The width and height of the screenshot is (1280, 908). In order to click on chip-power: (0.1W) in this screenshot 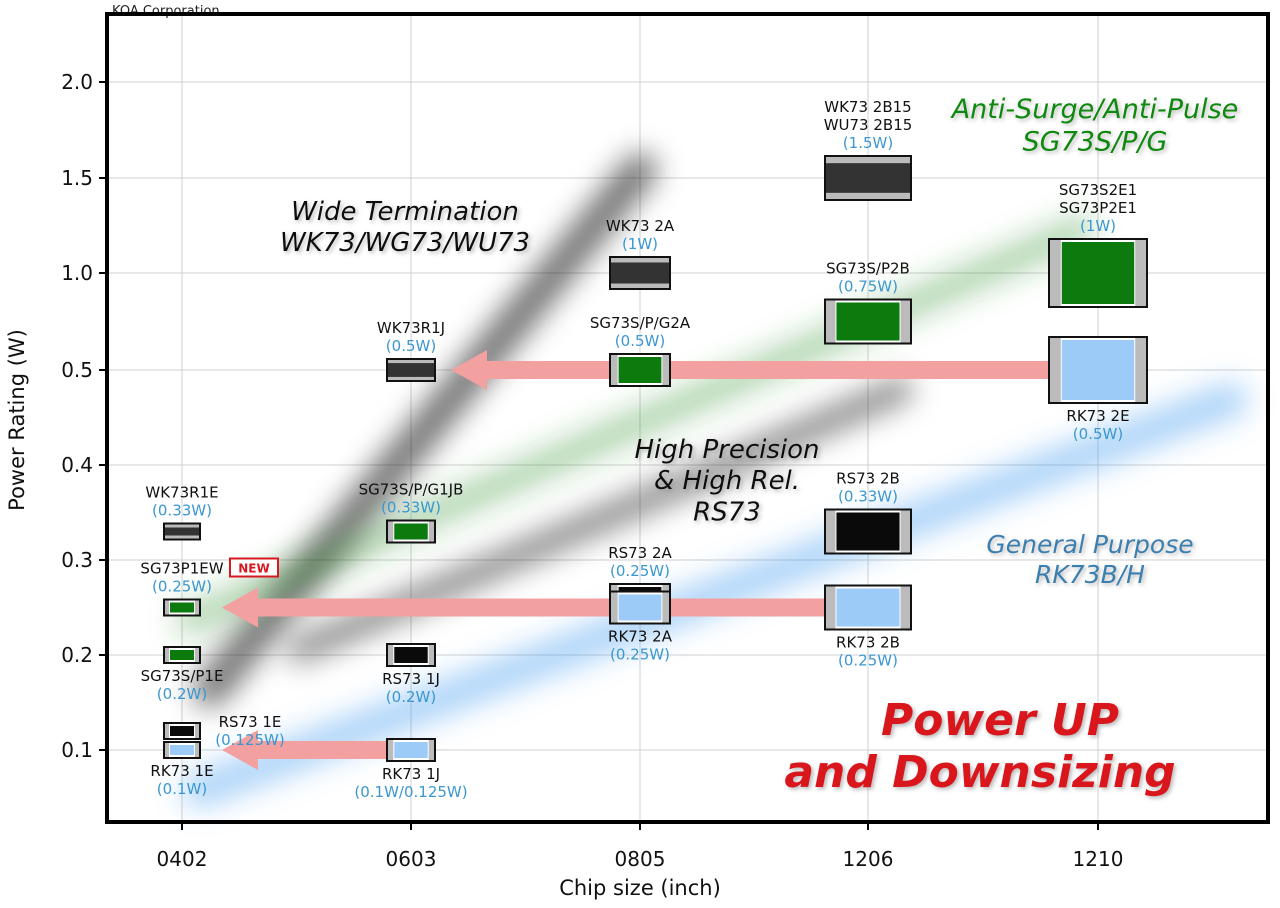, I will do `click(182, 789)`.